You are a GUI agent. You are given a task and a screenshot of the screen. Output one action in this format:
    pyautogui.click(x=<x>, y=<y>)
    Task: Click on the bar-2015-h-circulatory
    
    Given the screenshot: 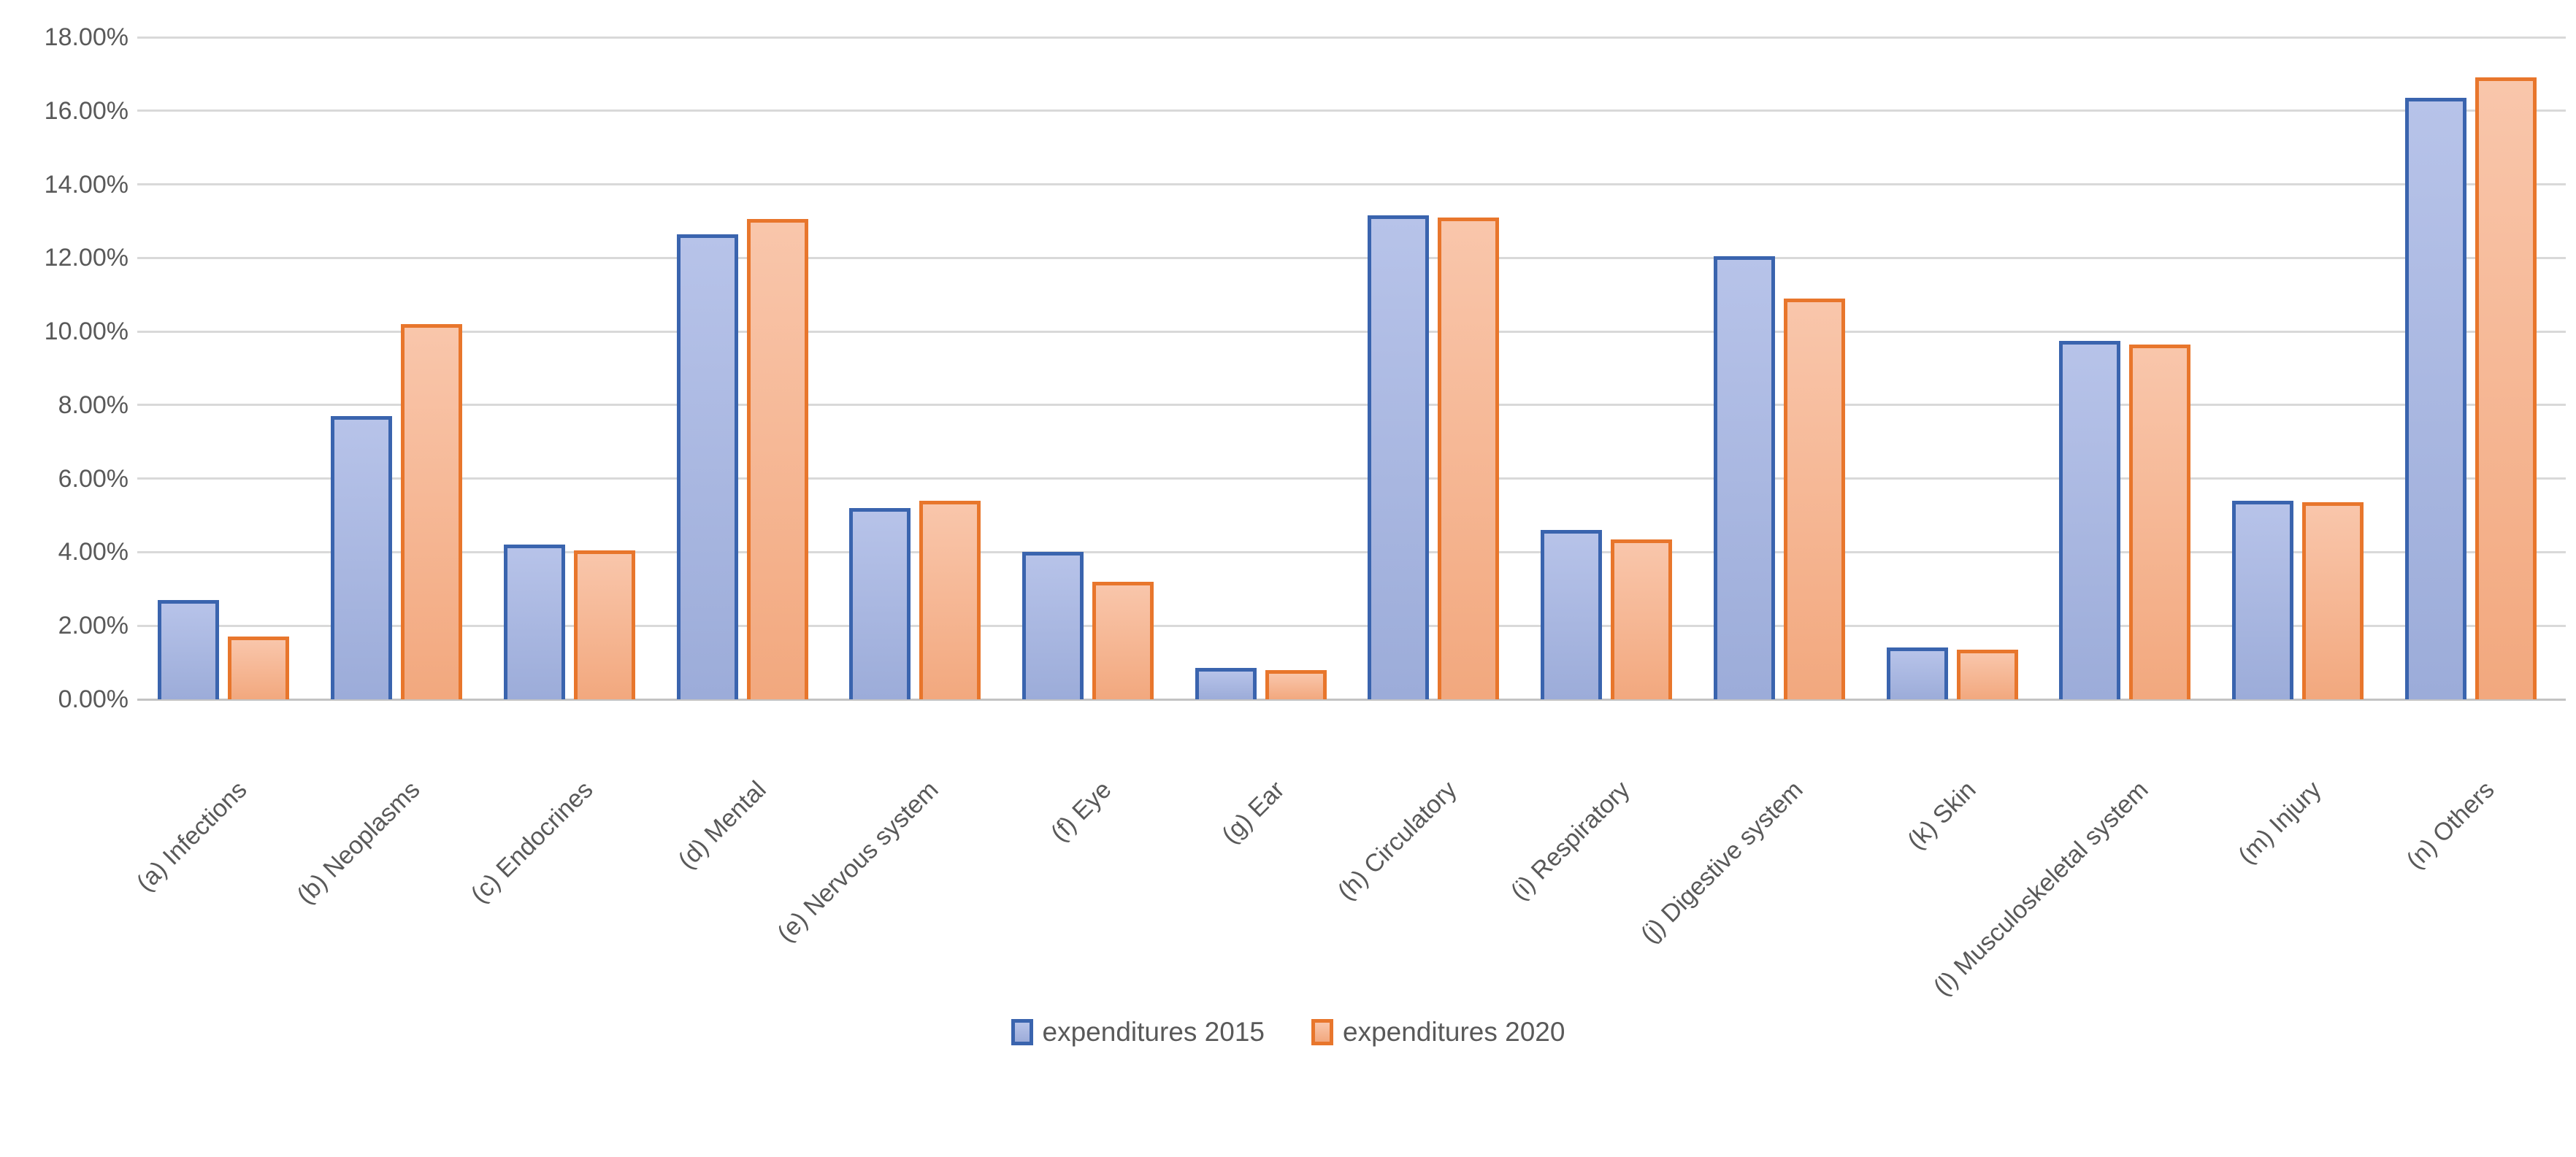 What is the action you would take?
    pyautogui.click(x=1399, y=457)
    